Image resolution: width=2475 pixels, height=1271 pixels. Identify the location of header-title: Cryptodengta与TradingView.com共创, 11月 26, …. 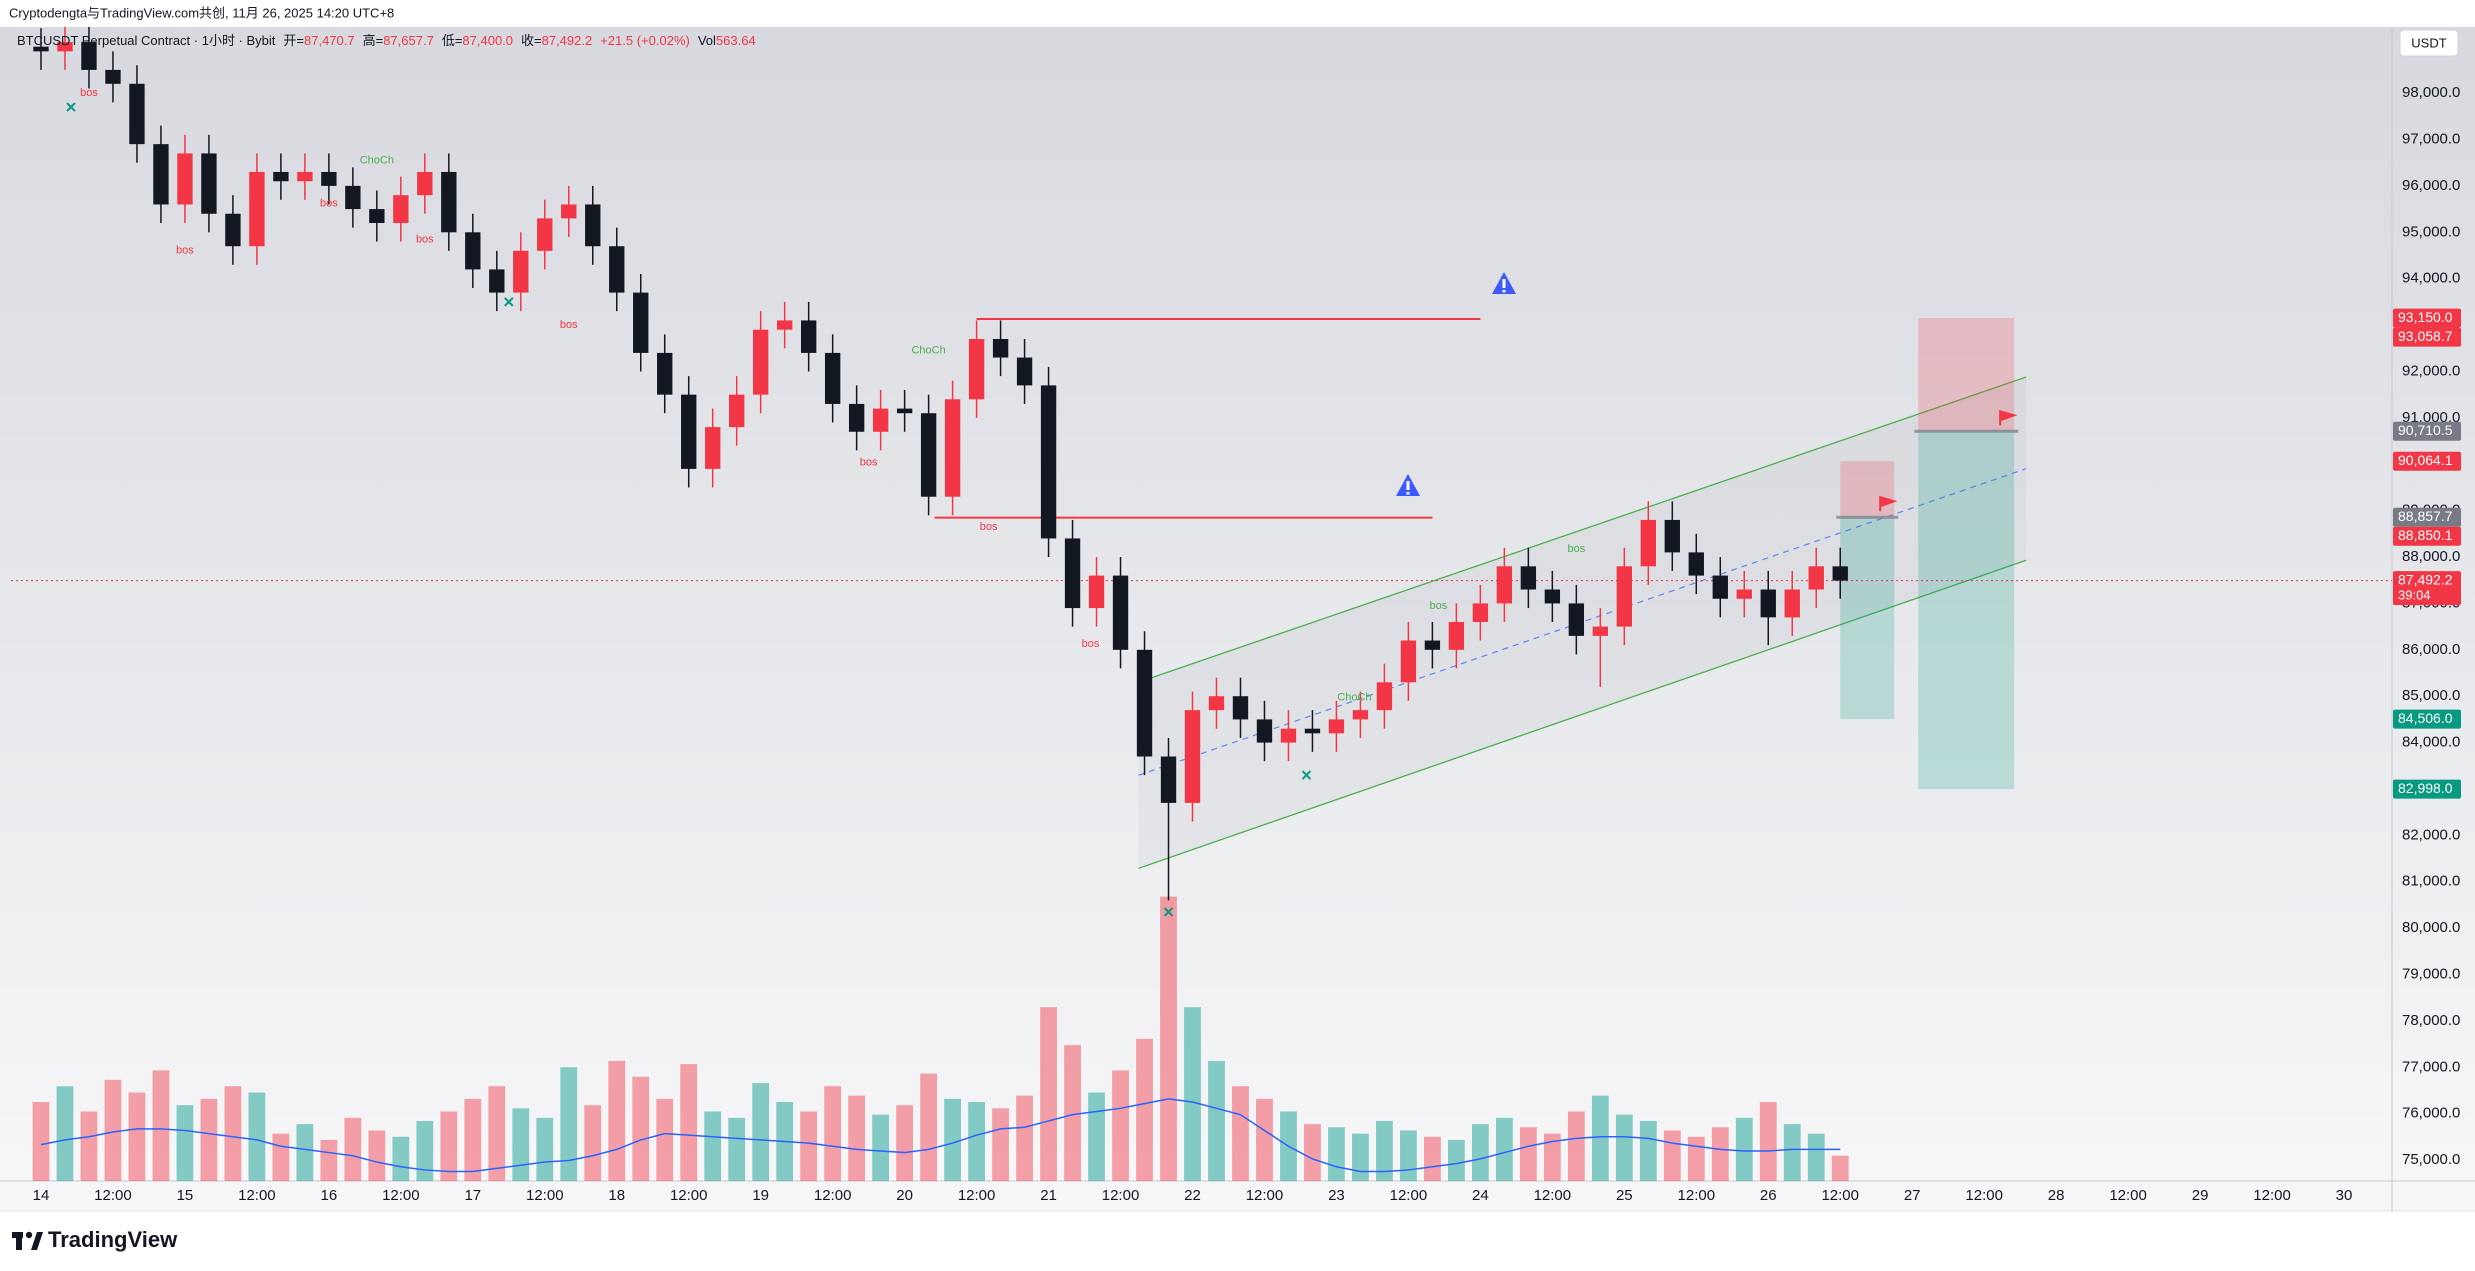
(201, 12).